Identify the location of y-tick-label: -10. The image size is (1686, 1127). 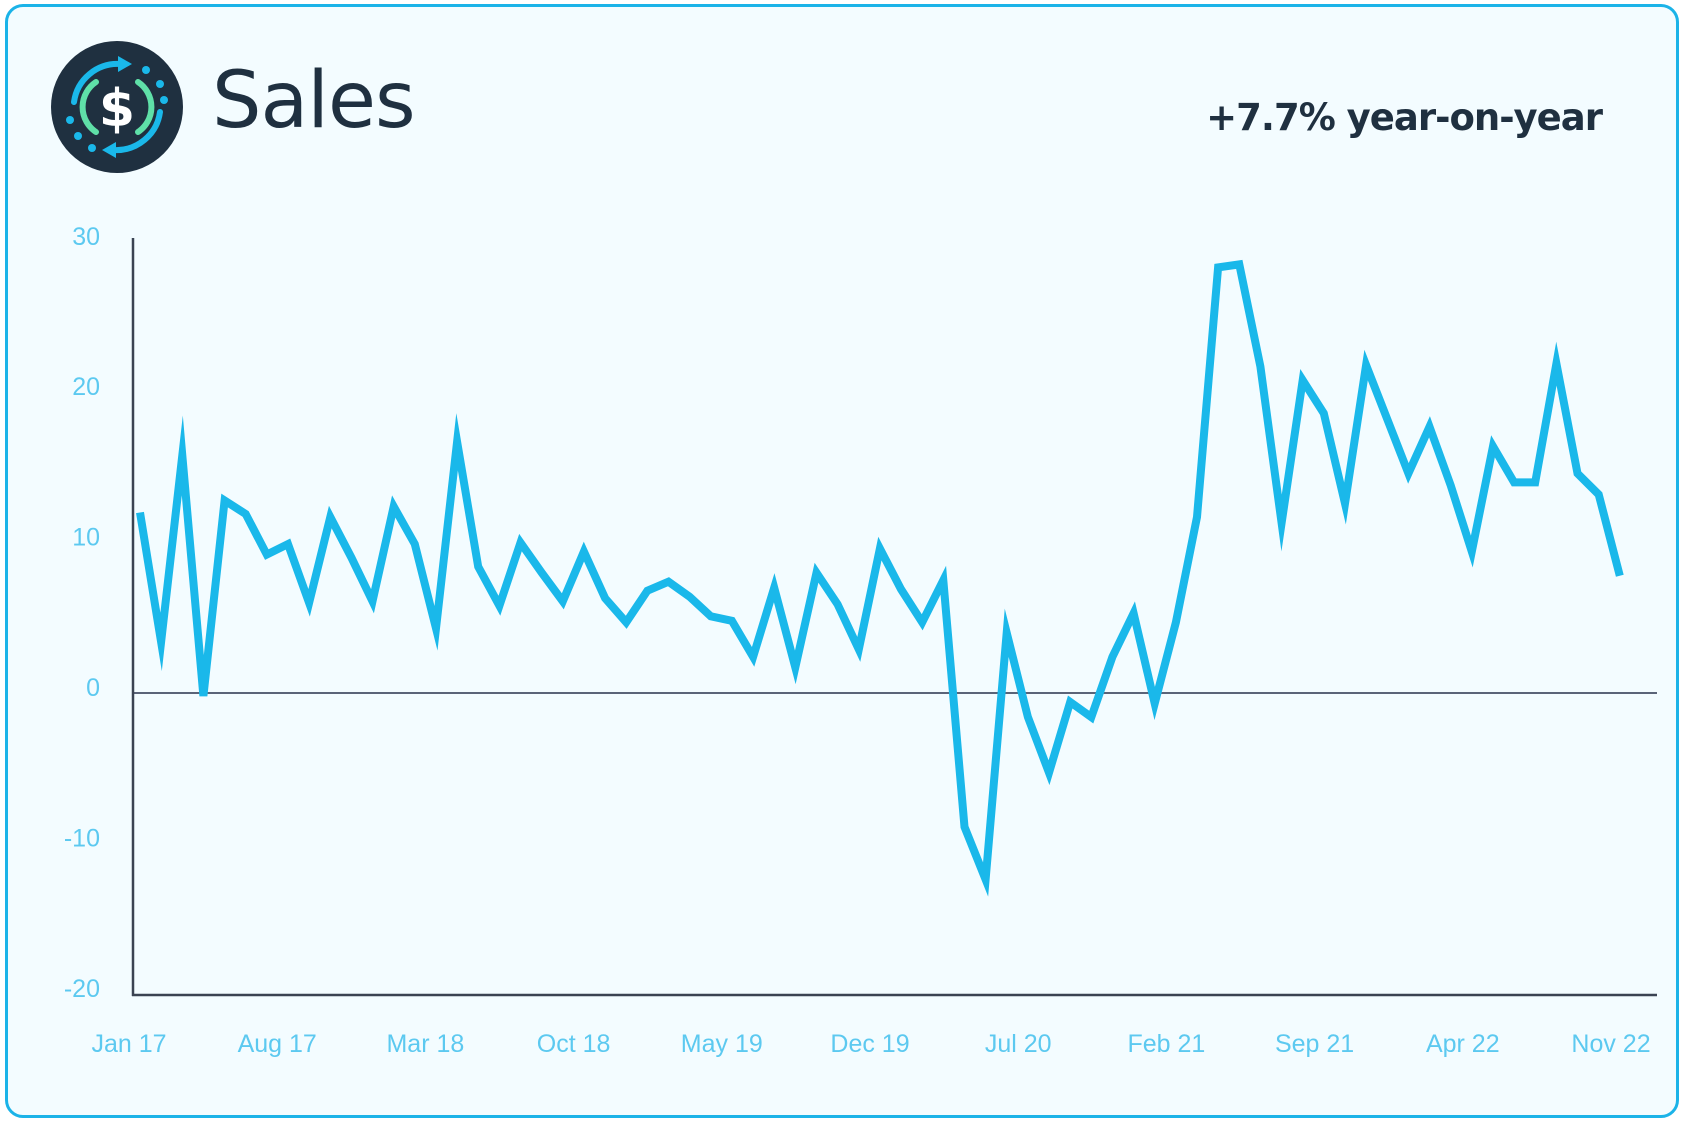
(82, 838).